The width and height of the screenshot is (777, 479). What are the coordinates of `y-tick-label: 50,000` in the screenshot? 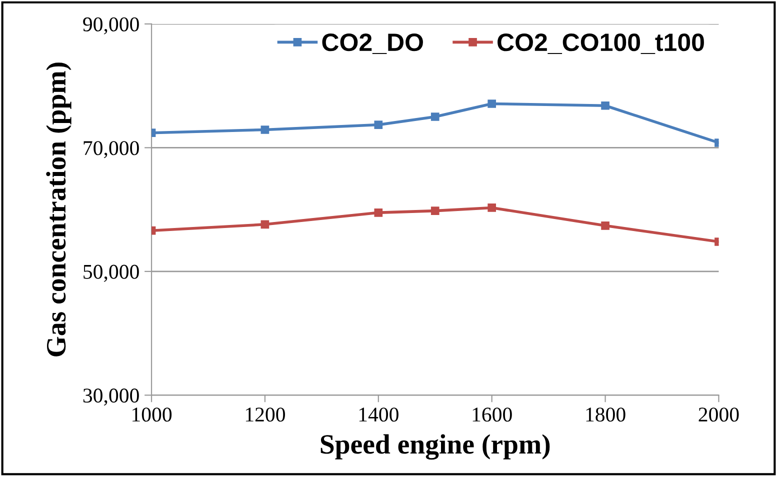 It's located at (111, 273).